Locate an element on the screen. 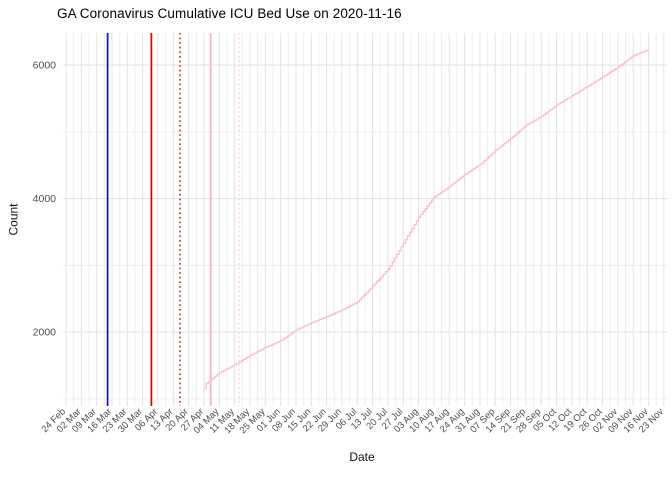 The image size is (672, 480). y-axis-title: Count is located at coordinates (13, 219).